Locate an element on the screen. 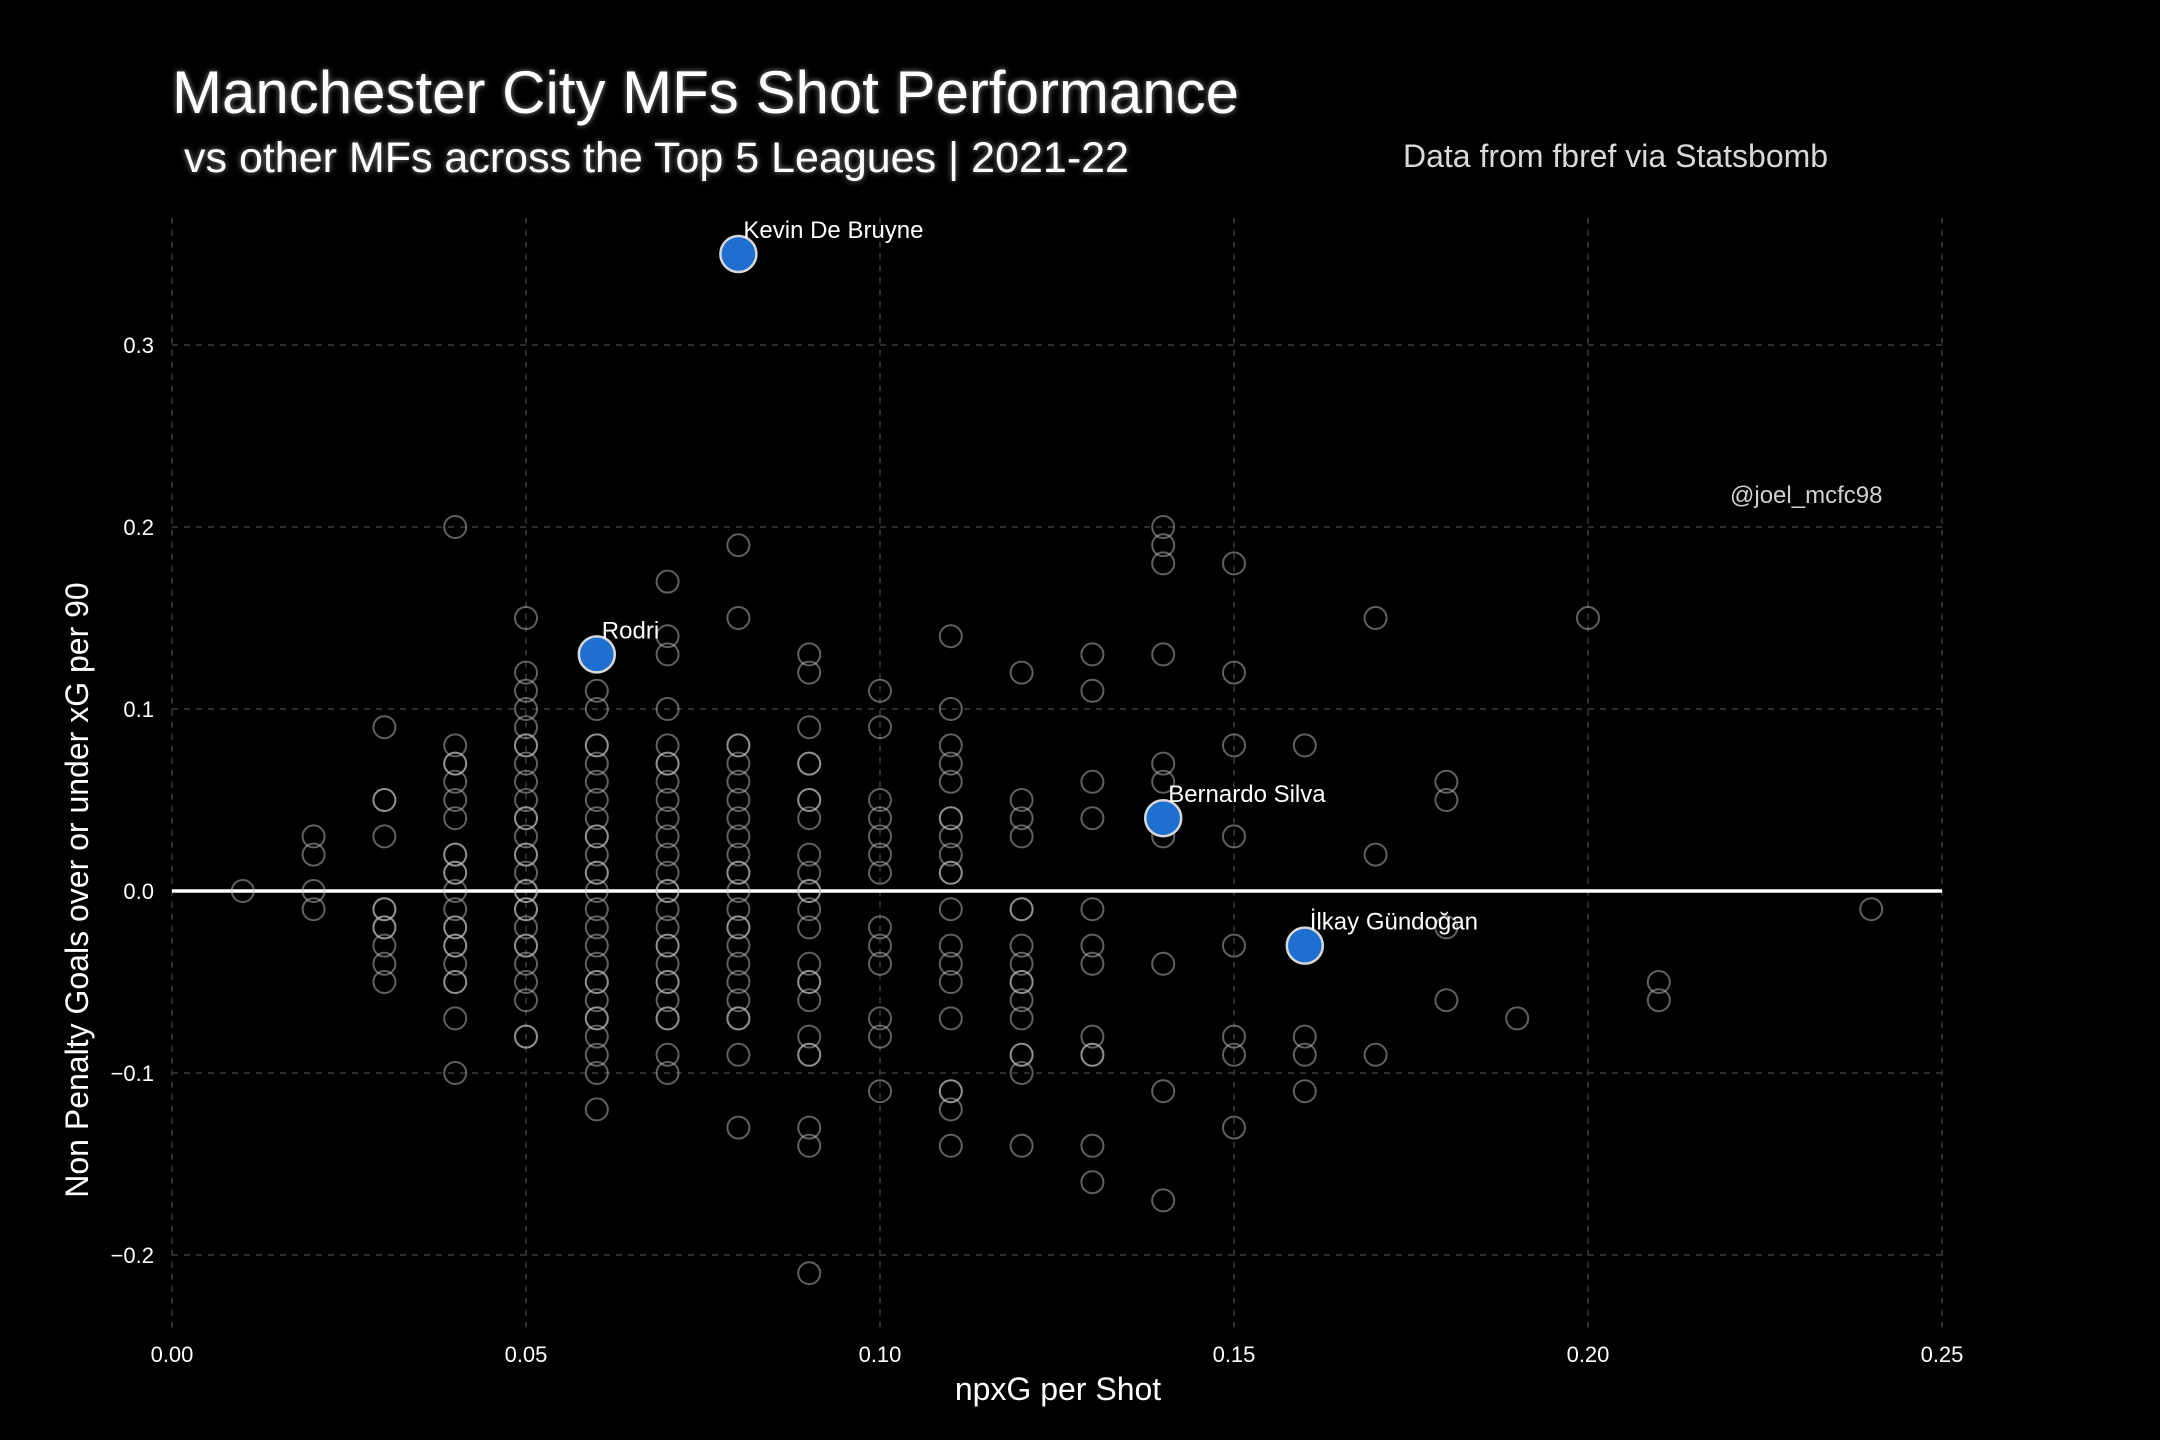  y-tick-label: 0.2 is located at coordinates (138, 527).